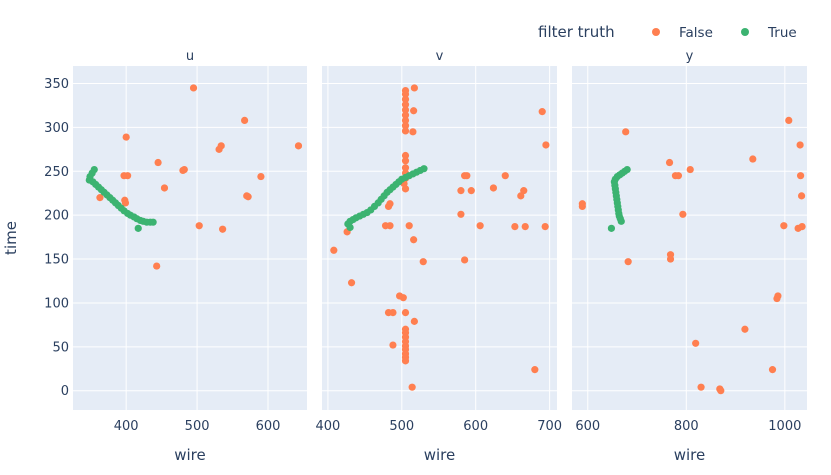 This screenshot has height=475, width=831. Describe the element at coordinates (440, 455) in the screenshot. I see `x-axis-title: wire` at that location.